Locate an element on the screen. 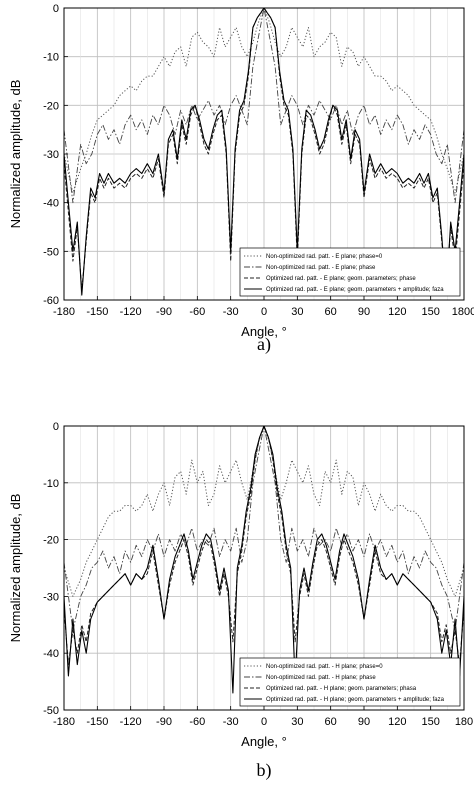 This screenshot has height=785, width=474. chart-2-xtick-label: -150 is located at coordinates (97, 722).